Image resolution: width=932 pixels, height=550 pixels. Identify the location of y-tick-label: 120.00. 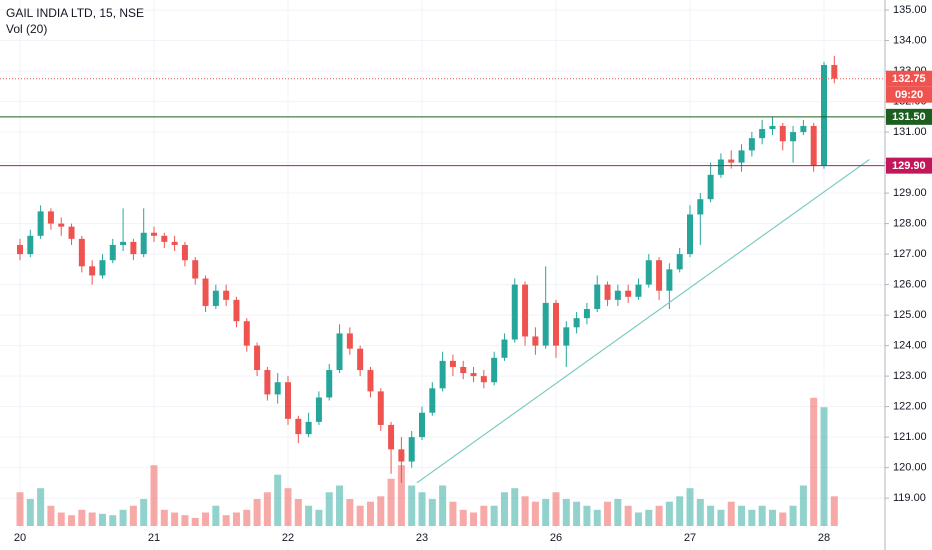
(910, 468).